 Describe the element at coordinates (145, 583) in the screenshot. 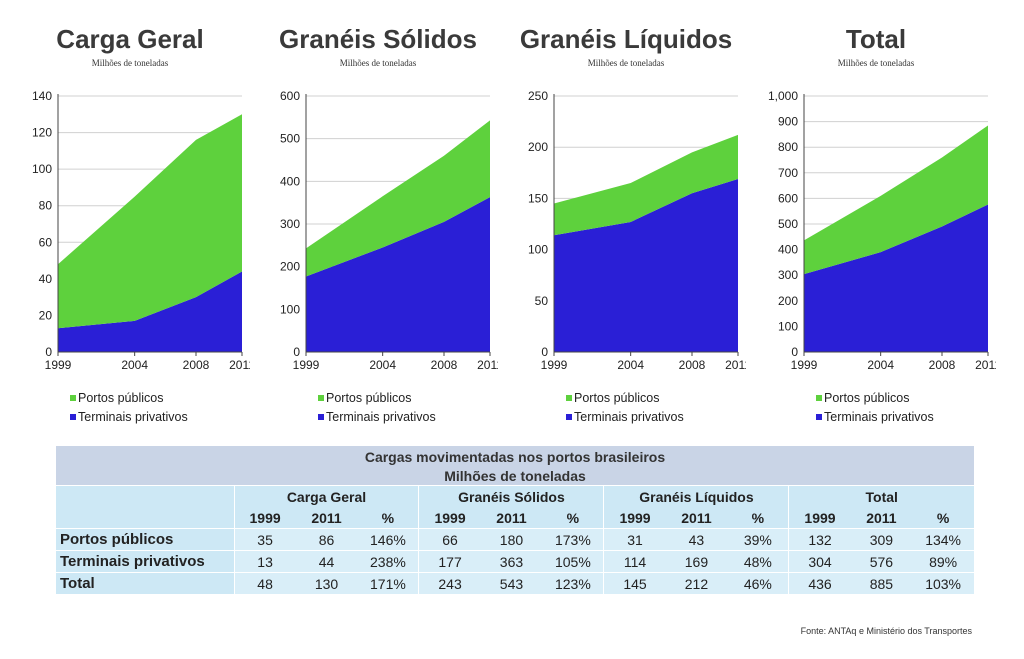

I see `row-label: Total` at that location.